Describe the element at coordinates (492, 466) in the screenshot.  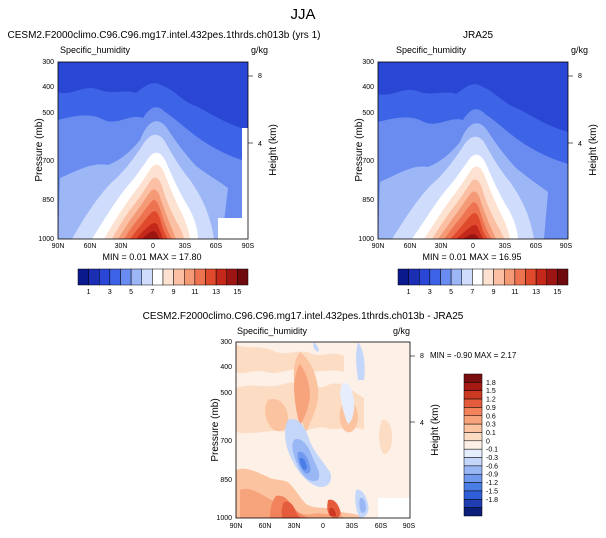
I see `colorbar-tick-label: -0.6` at that location.